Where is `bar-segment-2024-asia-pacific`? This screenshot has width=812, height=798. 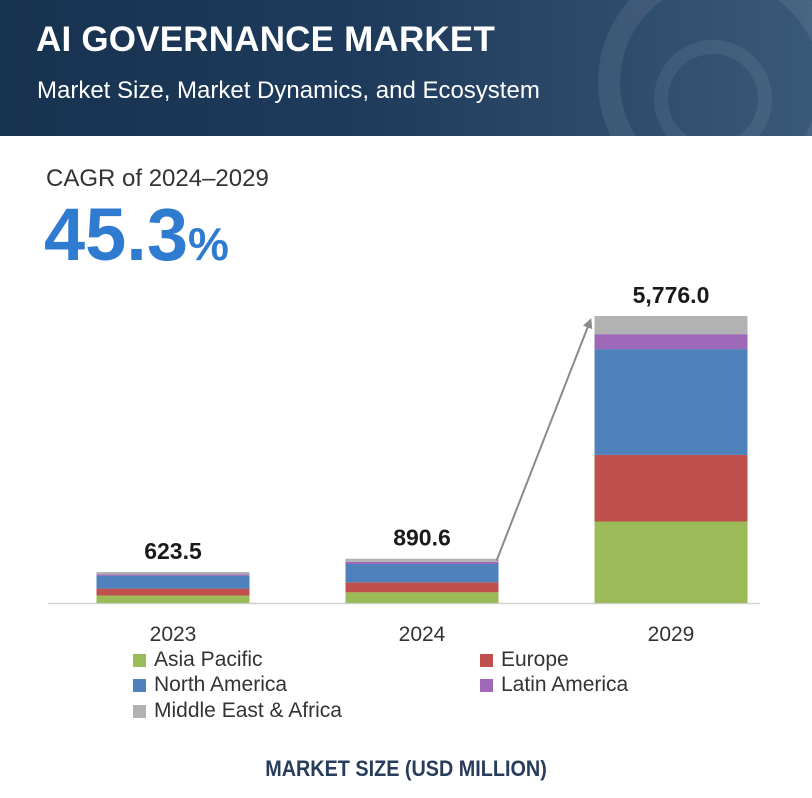
bar-segment-2024-asia-pacific is located at coordinates (422, 597).